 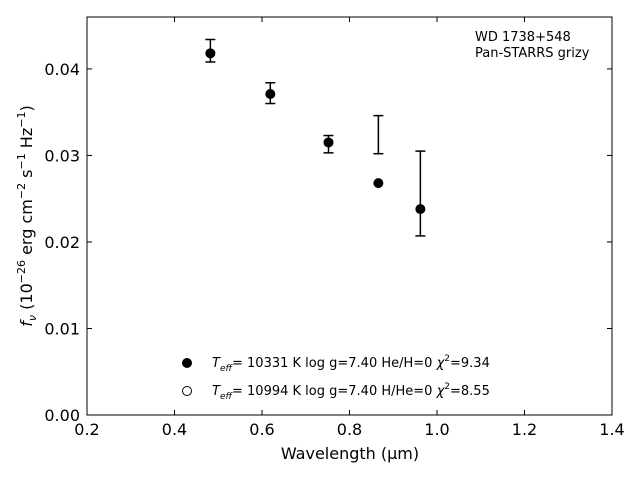 I want to click on legend-label-0: Teff= 10331 K log g=7.40 He/H=0 χ2=9.34, so click(x=351, y=364).